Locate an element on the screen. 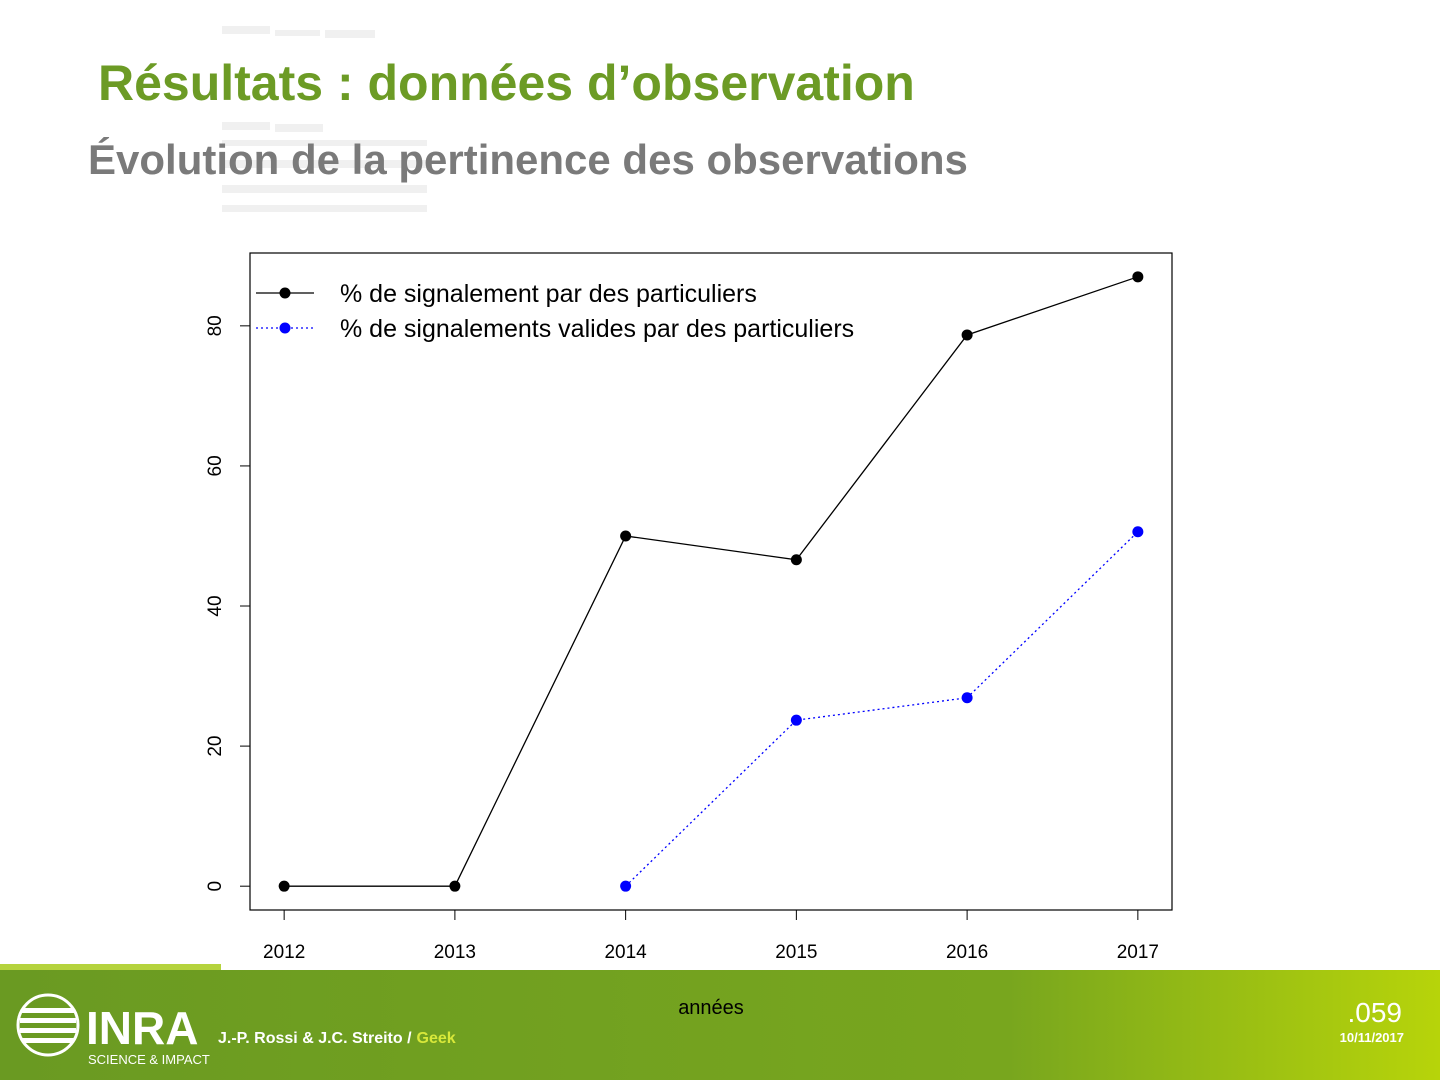 The height and width of the screenshot is (1085, 1440). series-line is located at coordinates (882, 709).